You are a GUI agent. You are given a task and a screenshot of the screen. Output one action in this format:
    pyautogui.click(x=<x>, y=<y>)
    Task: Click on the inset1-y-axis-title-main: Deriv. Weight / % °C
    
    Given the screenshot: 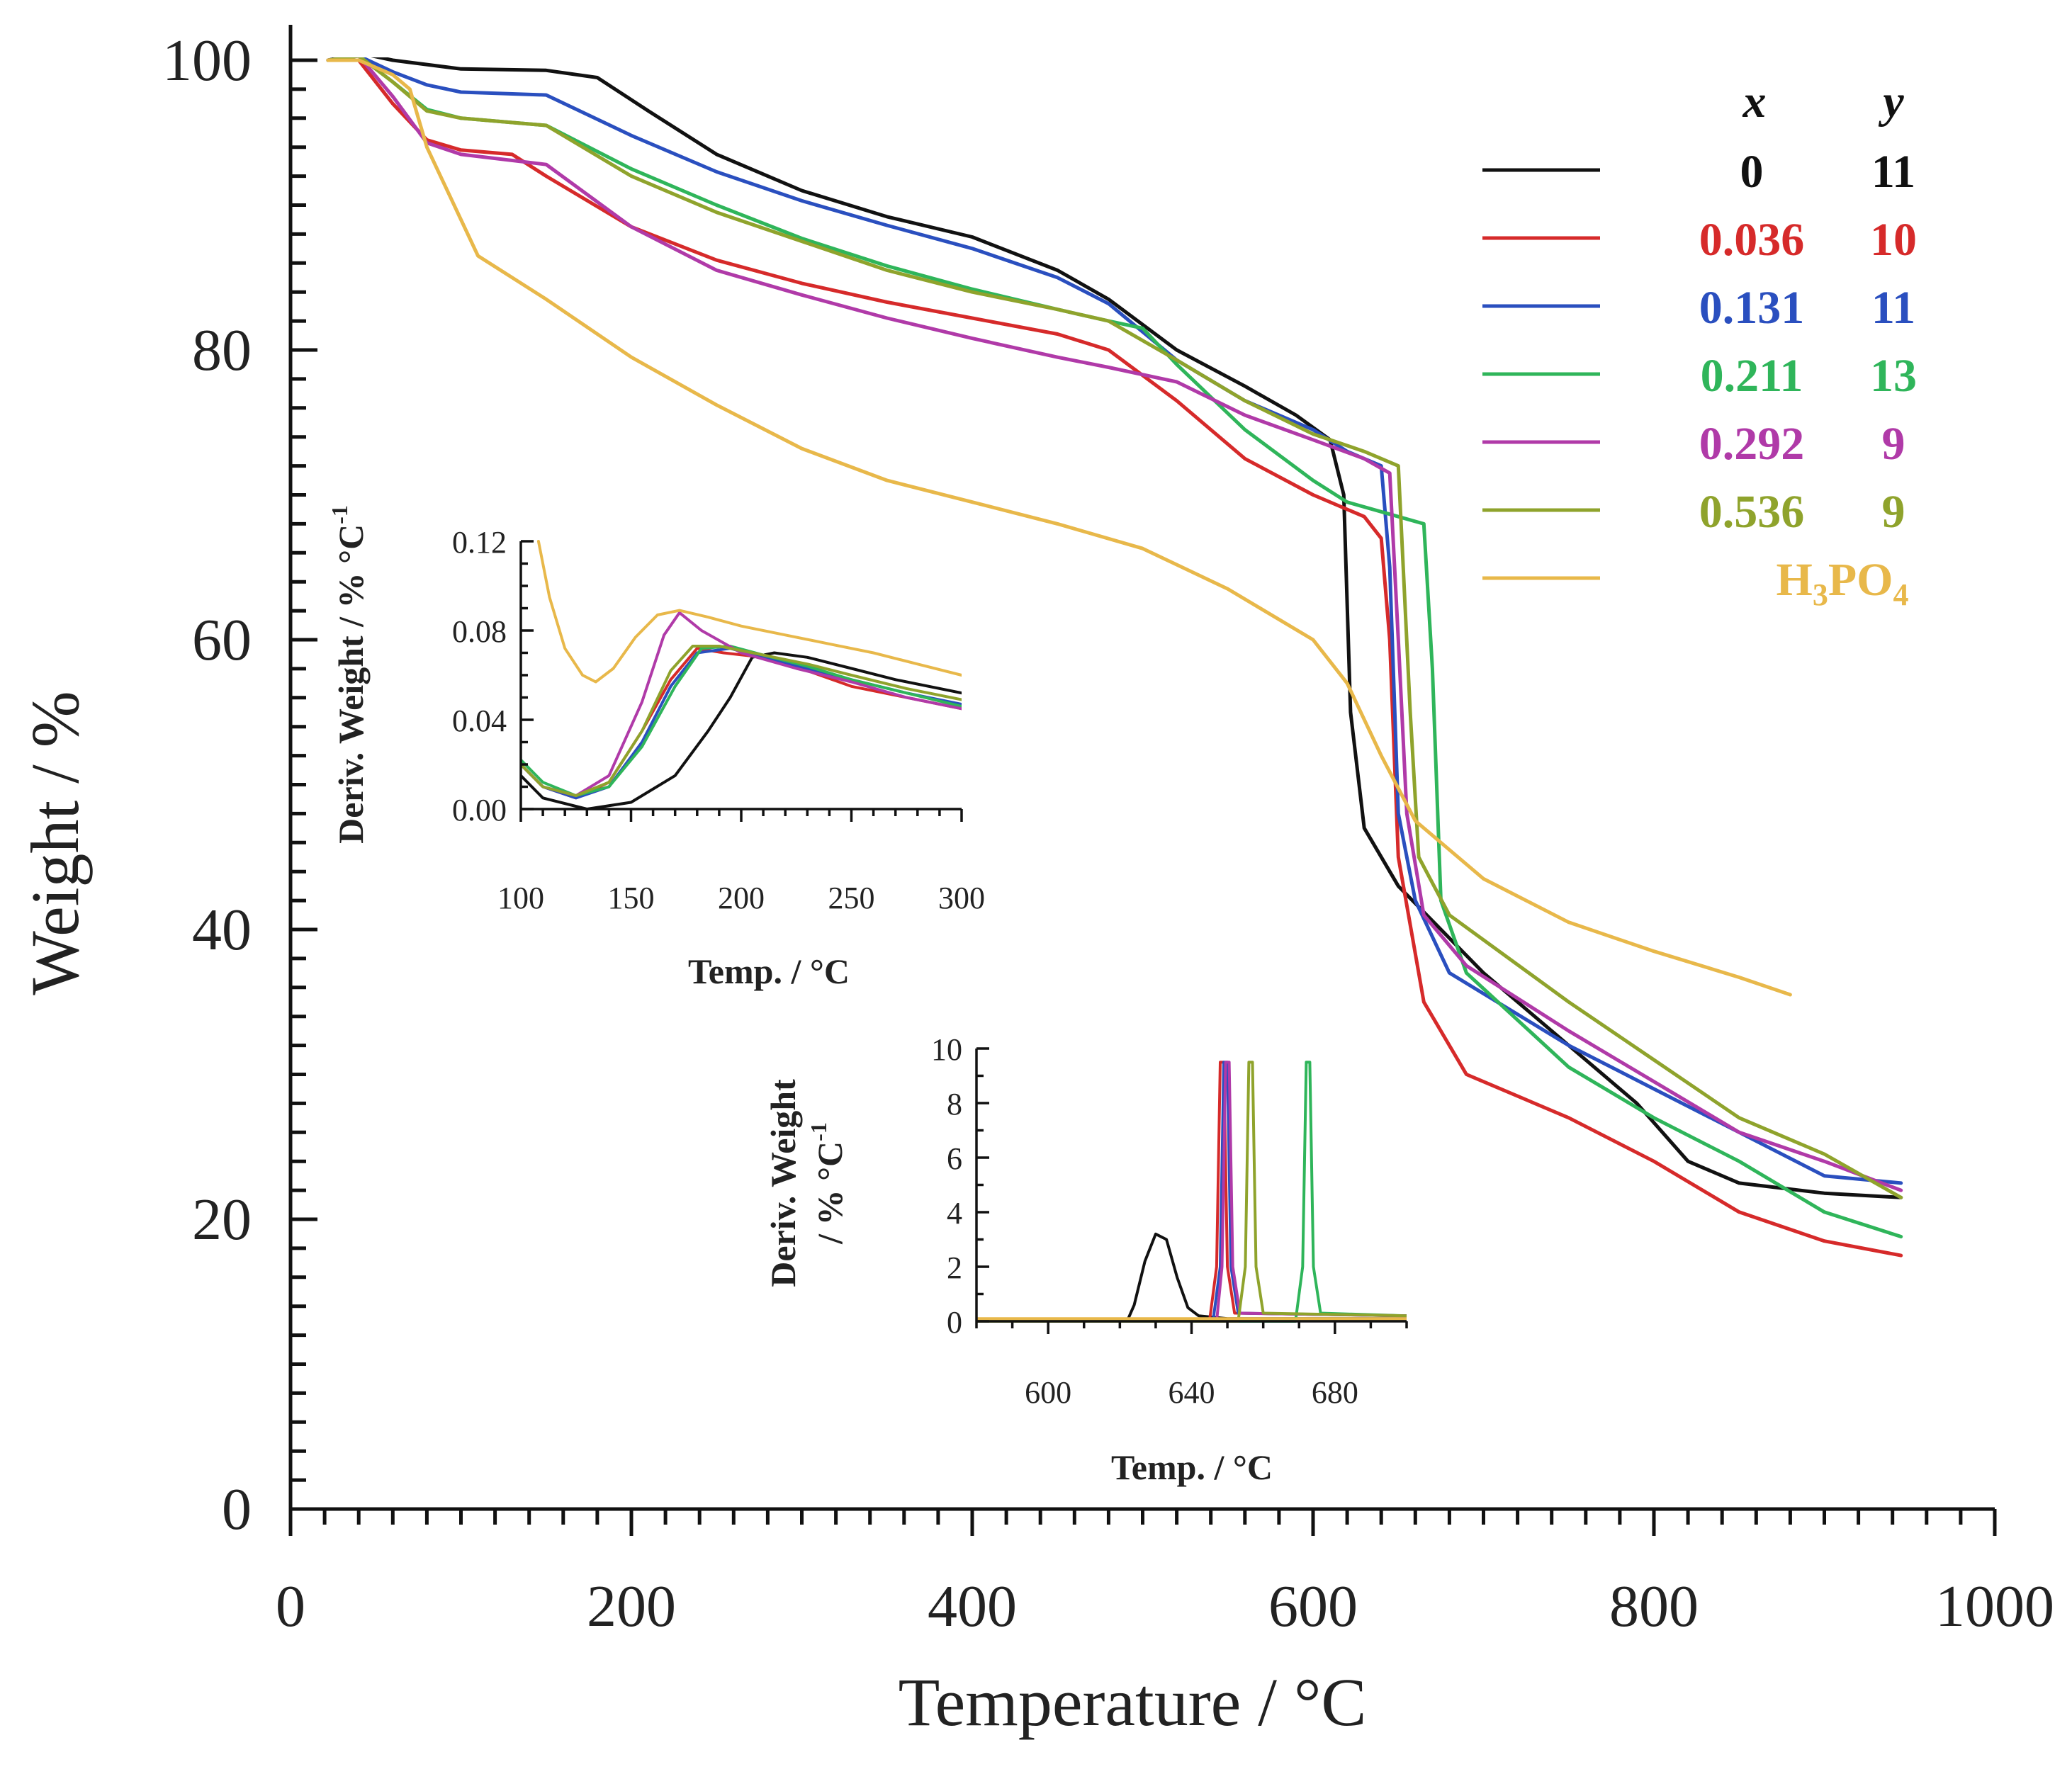 What is the action you would take?
    pyautogui.click(x=351, y=684)
    